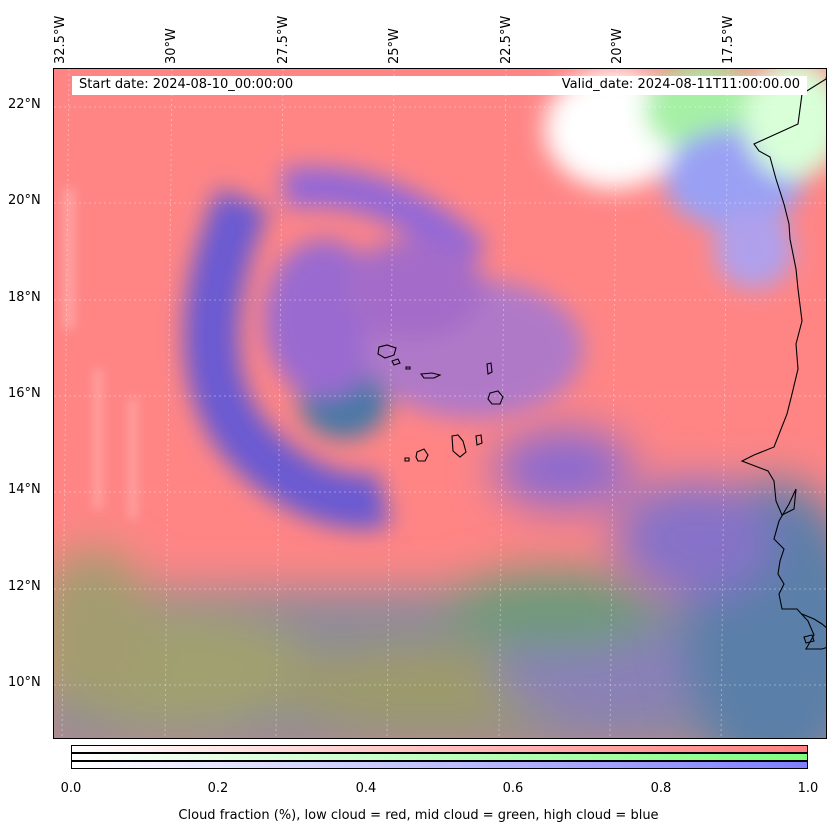 The width and height of the screenshot is (837, 836). Describe the element at coordinates (808, 788) in the screenshot. I see `colorbar-tick-1-0: 1.0` at that location.